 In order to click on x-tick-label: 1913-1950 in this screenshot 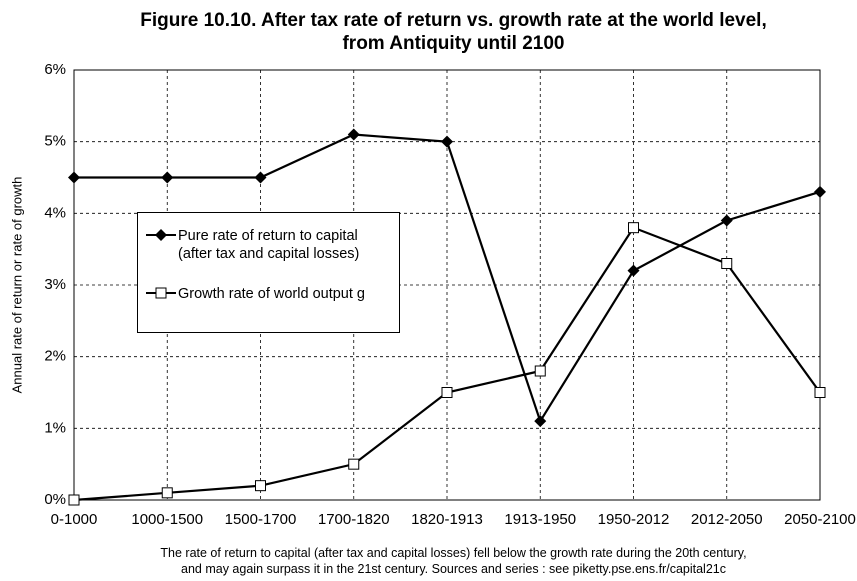, I will do `click(540, 519)`.